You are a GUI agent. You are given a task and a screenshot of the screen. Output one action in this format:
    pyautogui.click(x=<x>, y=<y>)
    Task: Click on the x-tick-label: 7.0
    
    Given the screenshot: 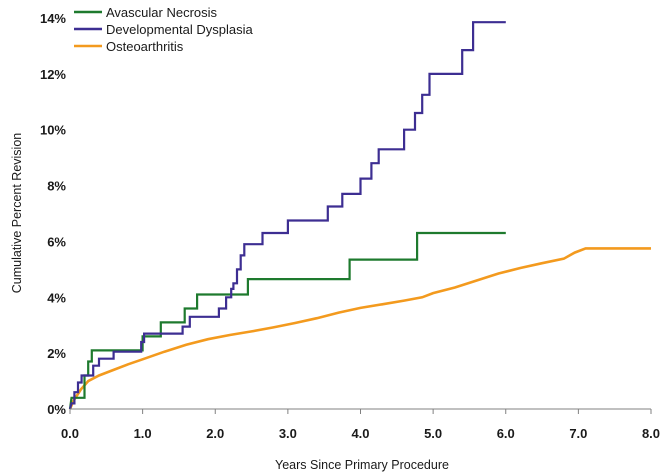 What is the action you would take?
    pyautogui.click(x=578, y=433)
    